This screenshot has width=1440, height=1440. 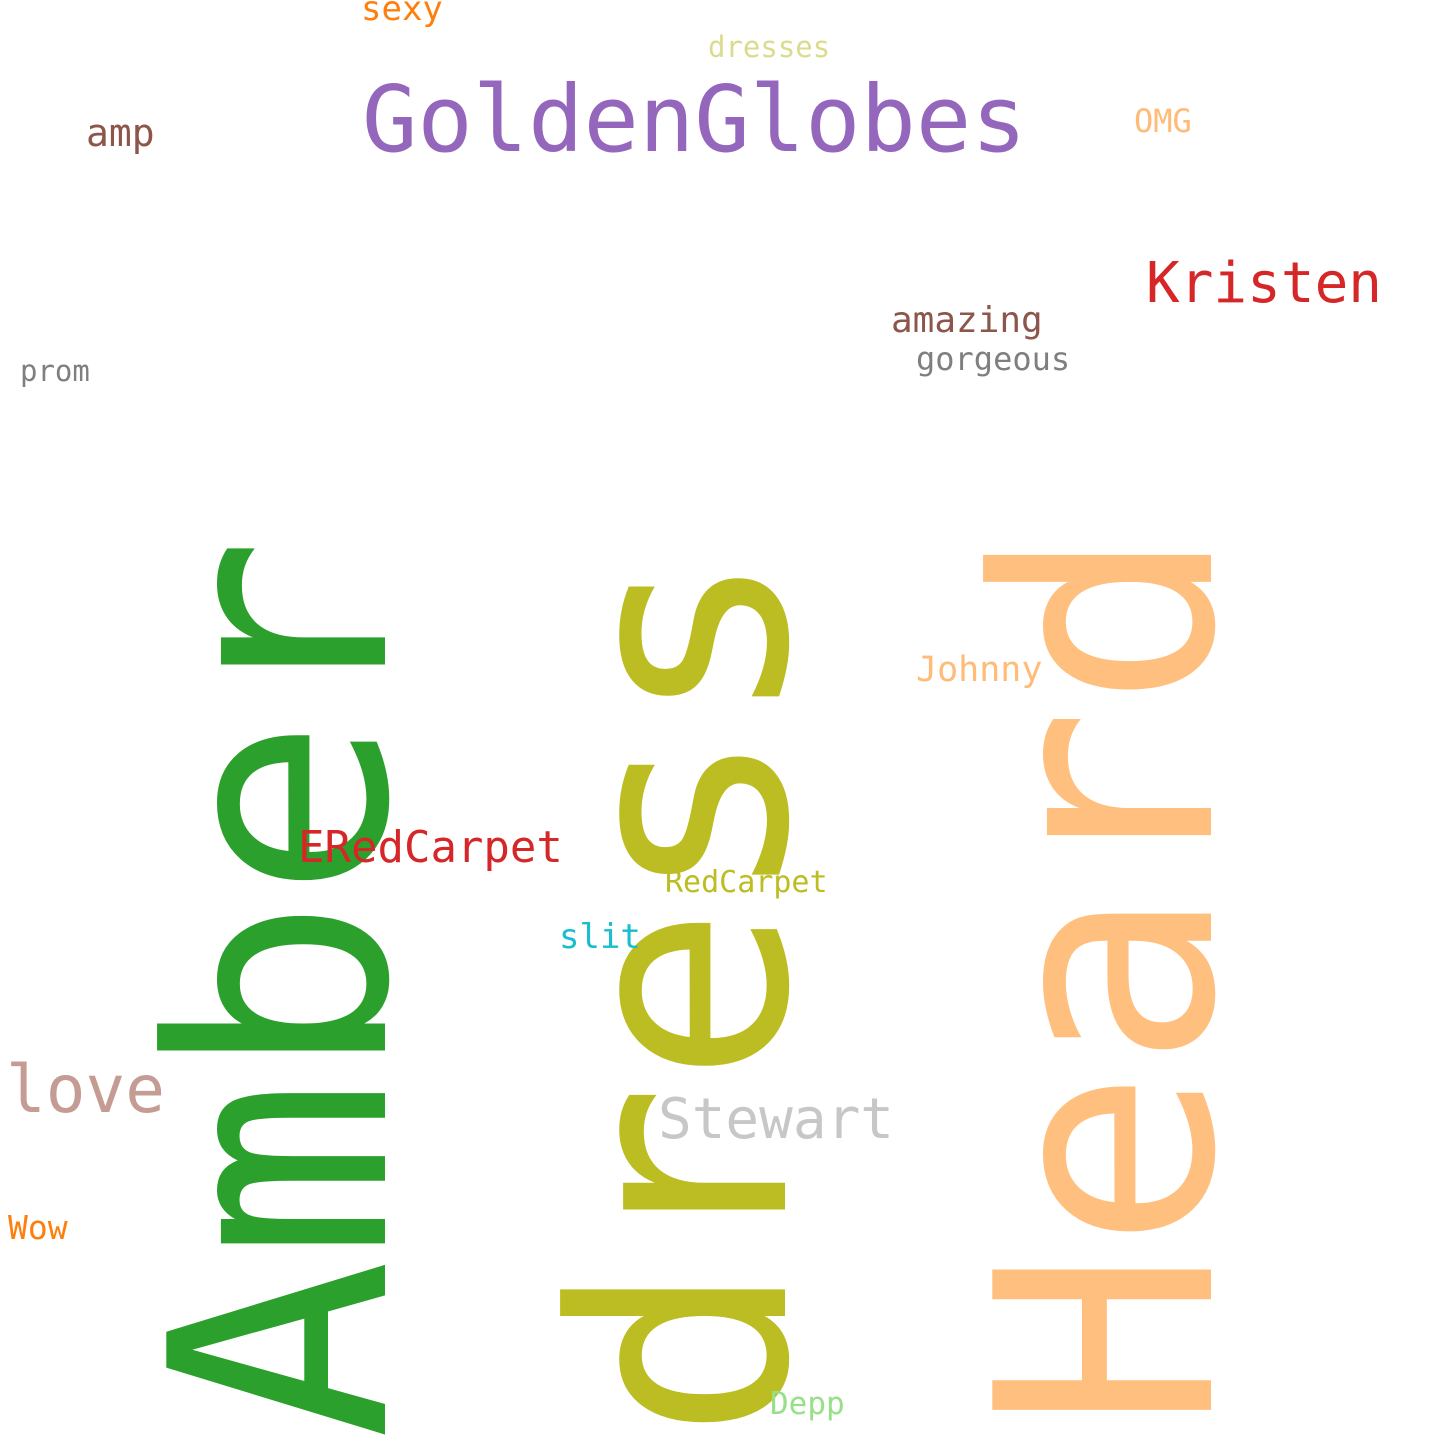 I want to click on word-depp: Depp, so click(x=807, y=1404).